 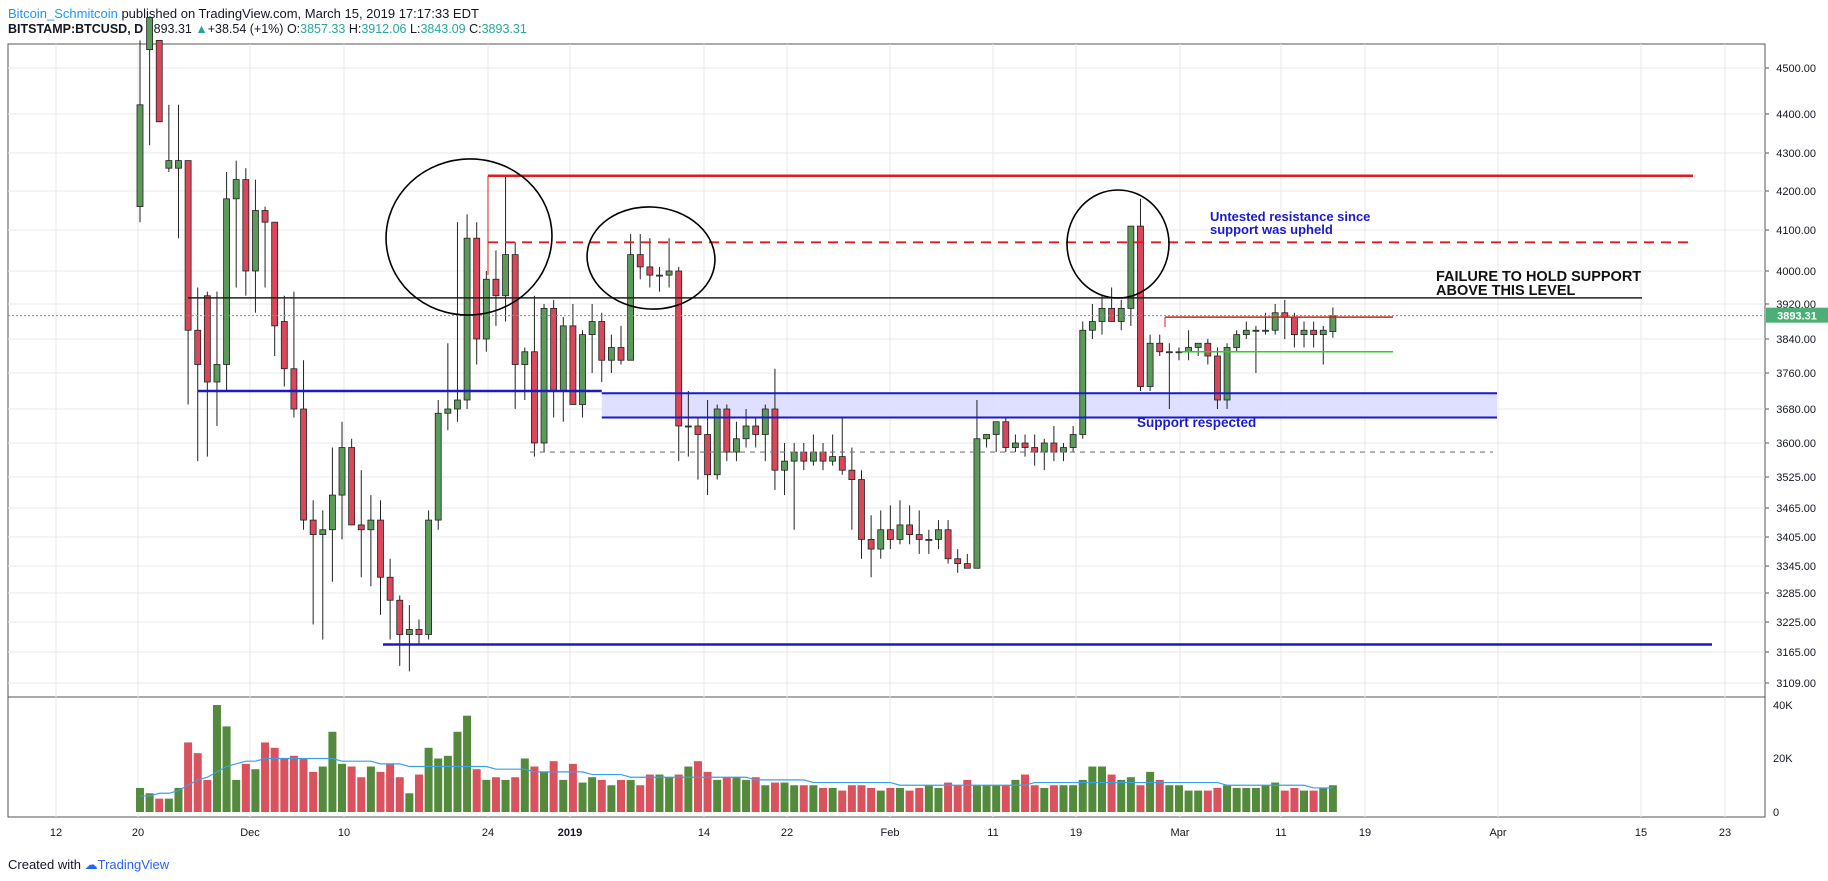 What do you see at coordinates (133, 864) in the screenshot?
I see `tradingview-brand-link: TradingView` at bounding box center [133, 864].